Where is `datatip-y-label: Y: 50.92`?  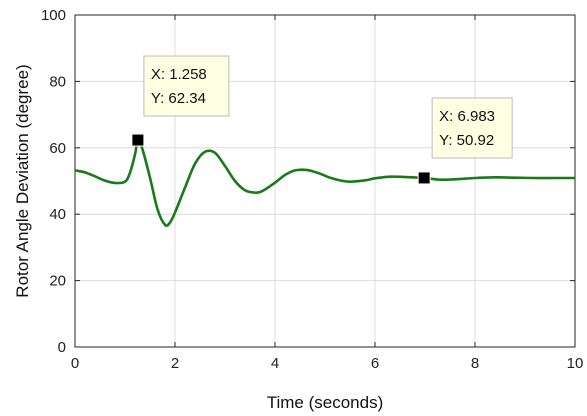
datatip-y-label: Y: 50.92 is located at coordinates (466, 140).